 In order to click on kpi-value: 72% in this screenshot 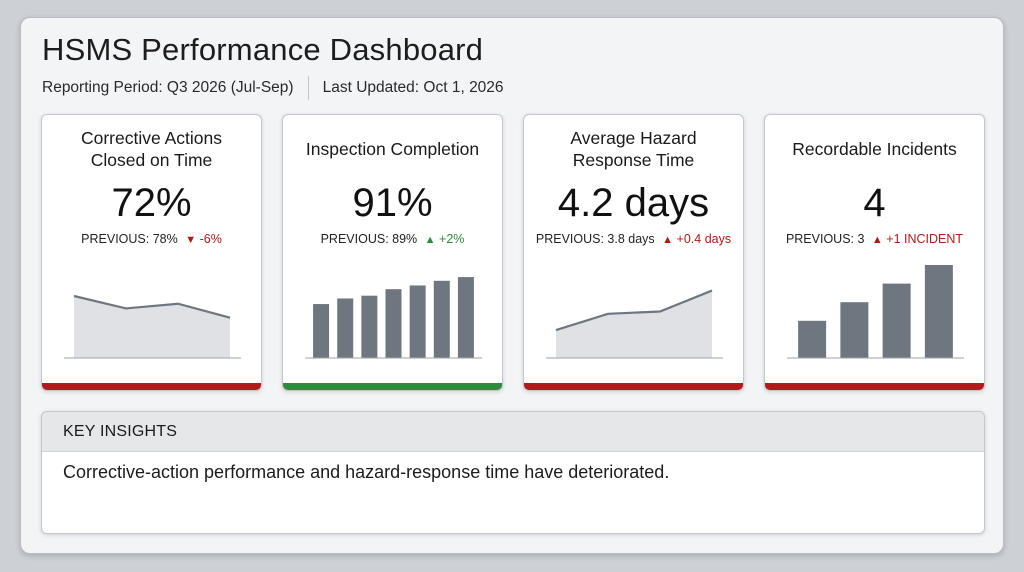, I will do `click(151, 203)`.